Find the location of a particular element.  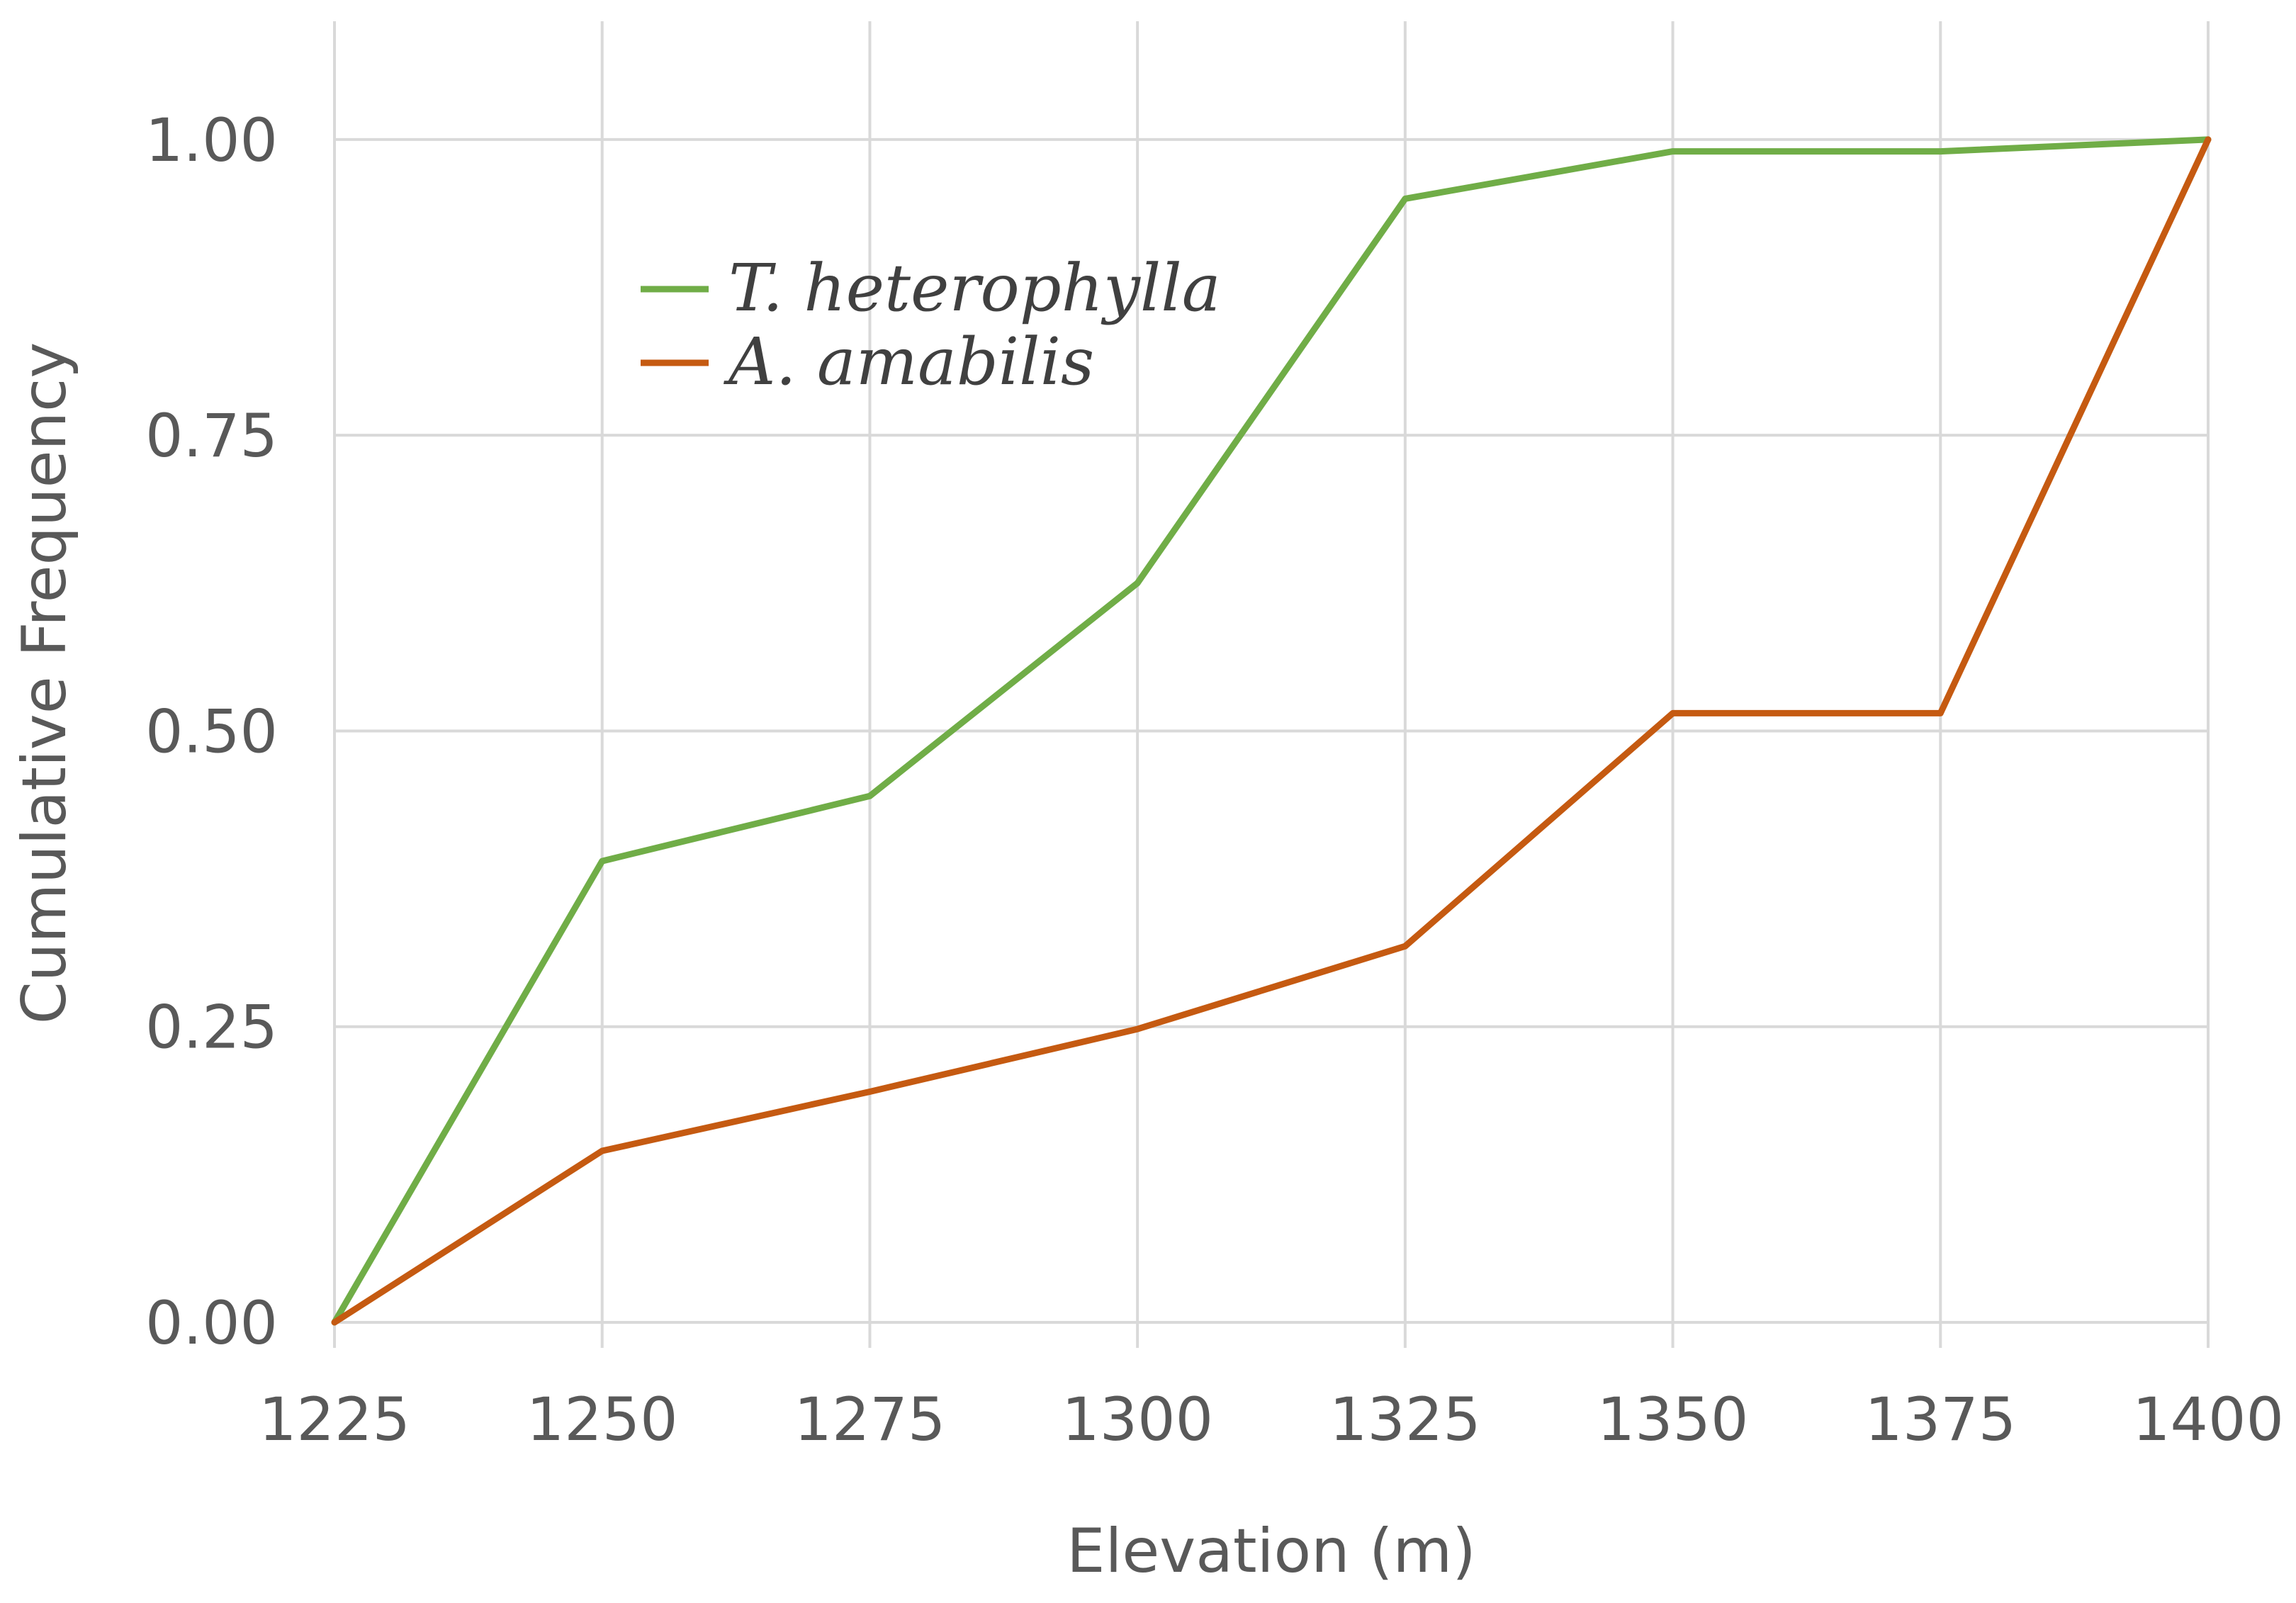

x-tick-label: 1350 is located at coordinates (1673, 1419).